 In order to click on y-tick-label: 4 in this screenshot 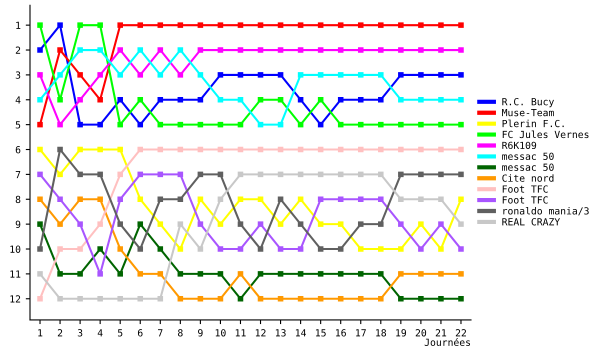, I will do `click(18, 100)`.